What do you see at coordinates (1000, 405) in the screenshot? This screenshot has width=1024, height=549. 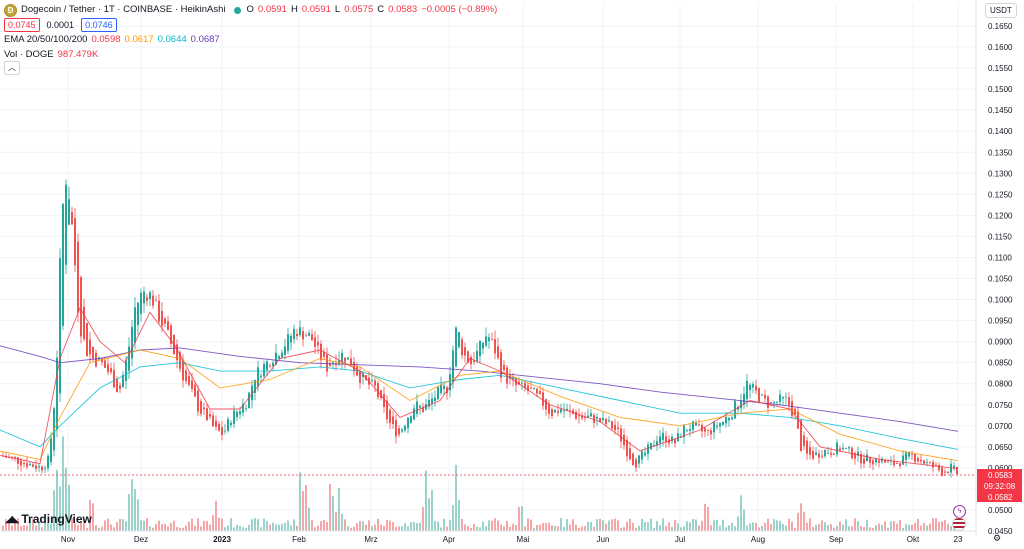 I see `price-tick-label: 0.0750` at bounding box center [1000, 405].